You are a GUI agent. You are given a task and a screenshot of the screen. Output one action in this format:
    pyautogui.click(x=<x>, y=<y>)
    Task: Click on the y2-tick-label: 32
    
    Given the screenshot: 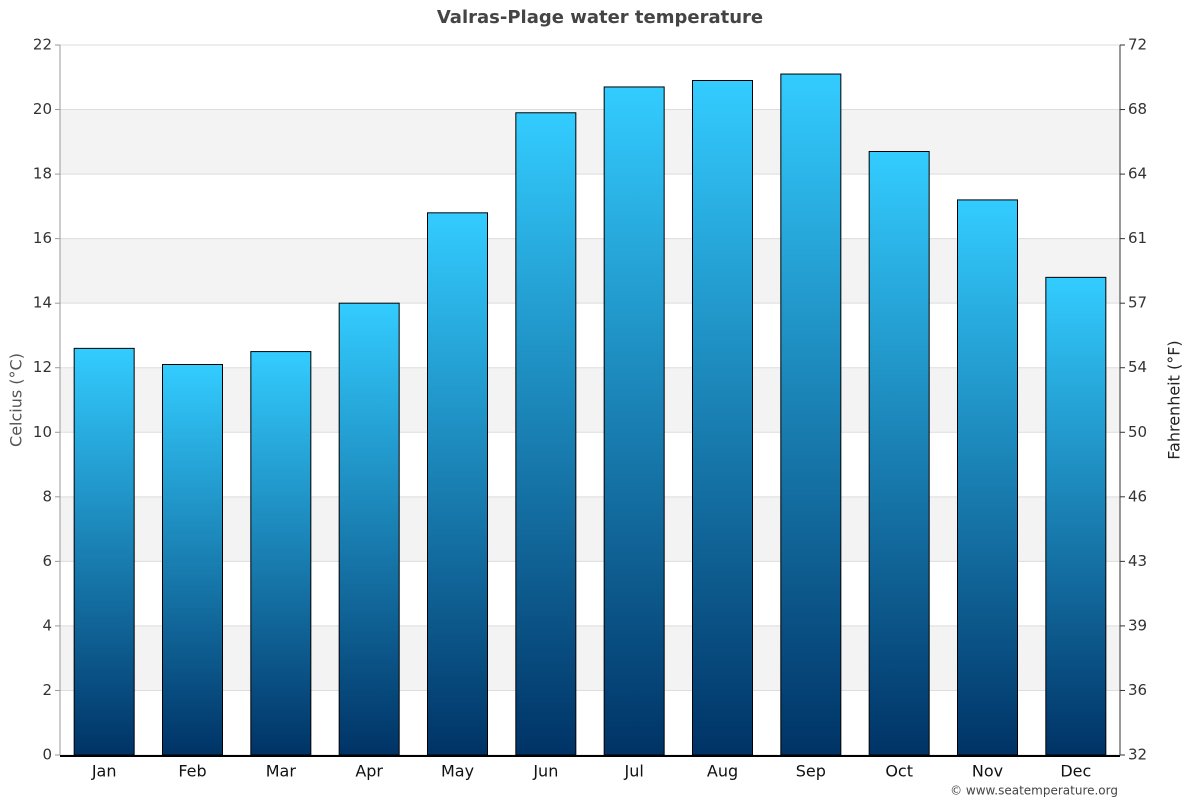 What is the action you would take?
    pyautogui.click(x=1137, y=755)
    